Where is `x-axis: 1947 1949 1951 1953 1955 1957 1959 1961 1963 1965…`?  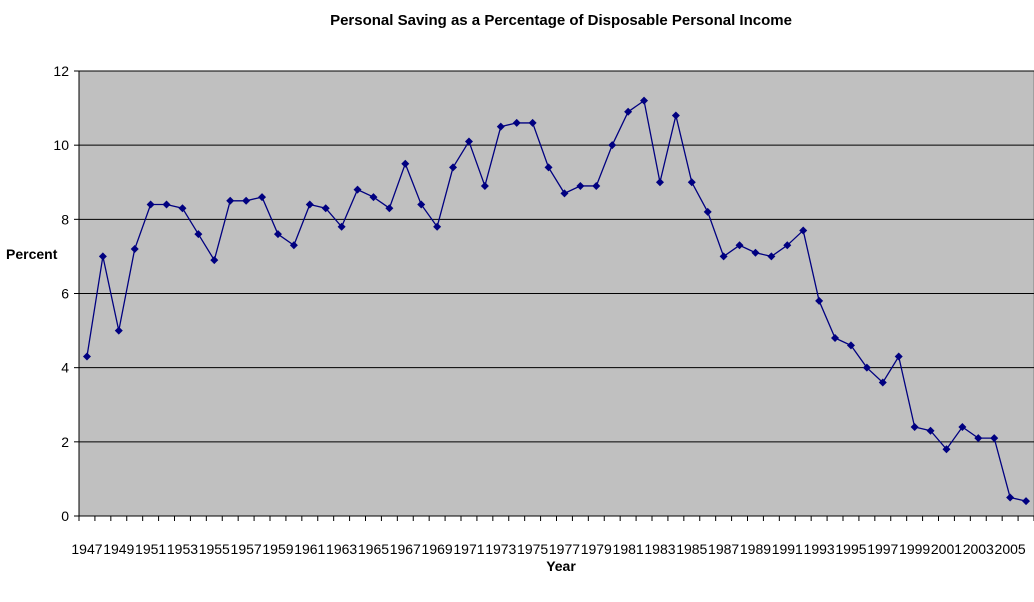
x-axis: 1947 1949 1951 1953 1955 1957 1959 1961 1963 1965… is located at coordinates (552, 536).